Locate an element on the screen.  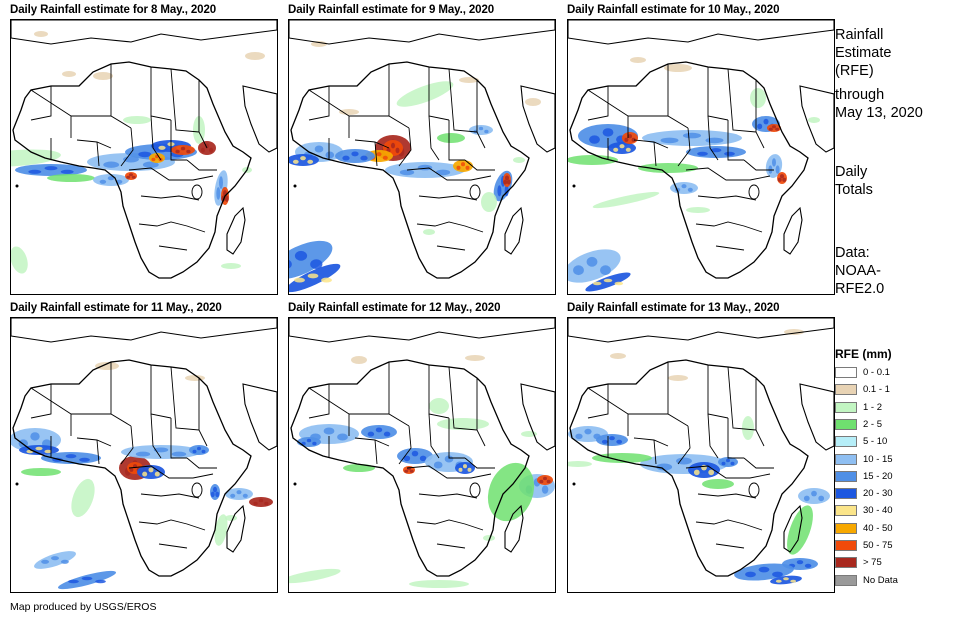
sidebar-title-line: (RFE) is located at coordinates (854, 71).